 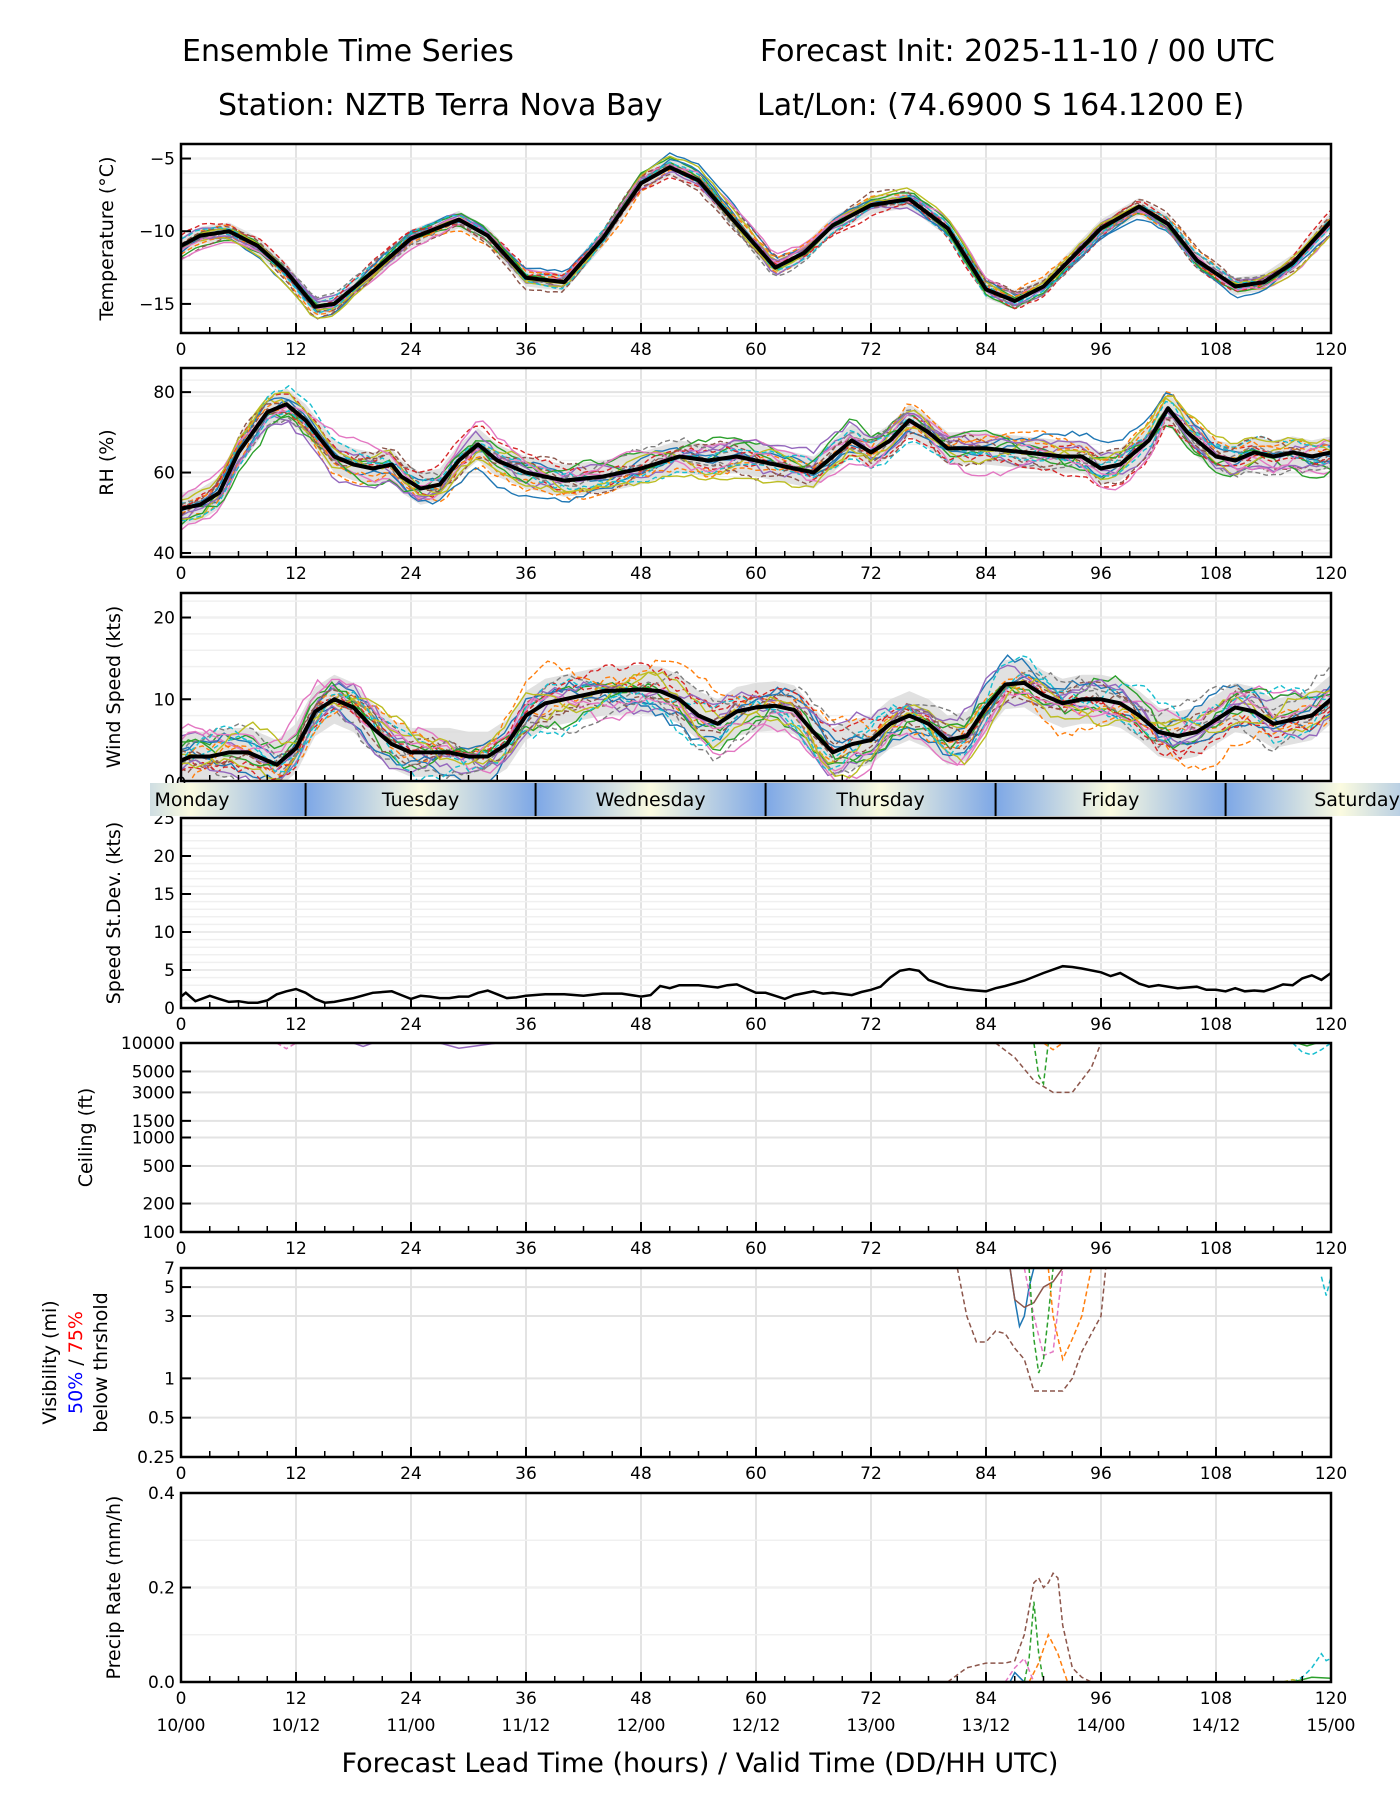 I want to click on y-tick-label: 7, so click(x=169, y=1269).